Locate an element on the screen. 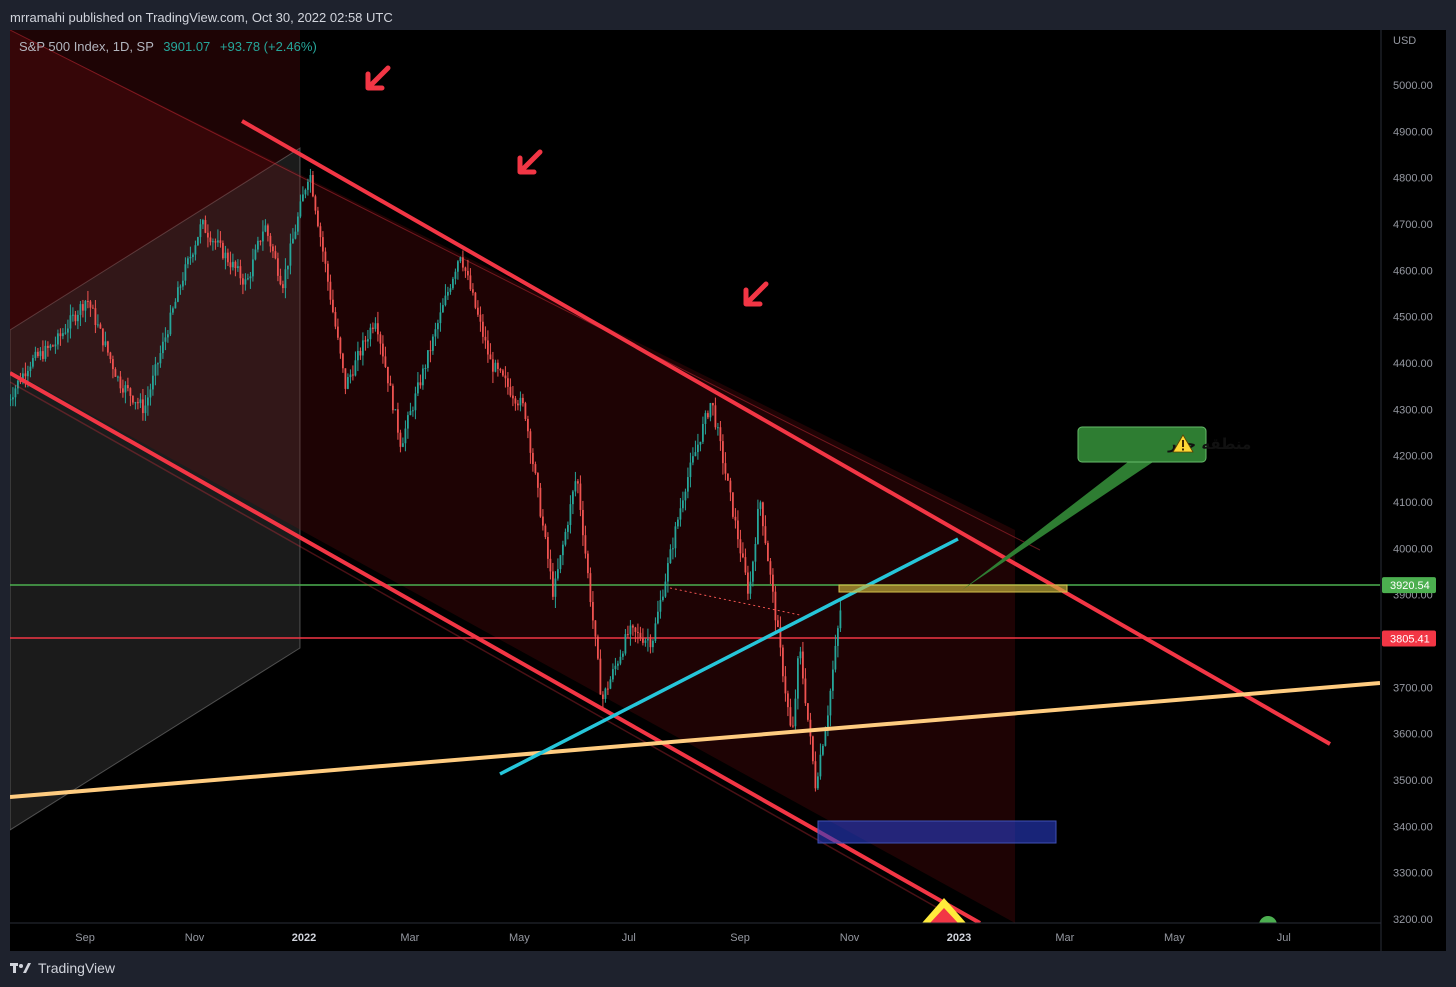 The width and height of the screenshot is (1456, 987). dotted-connector is located at coordinates (735, 601).